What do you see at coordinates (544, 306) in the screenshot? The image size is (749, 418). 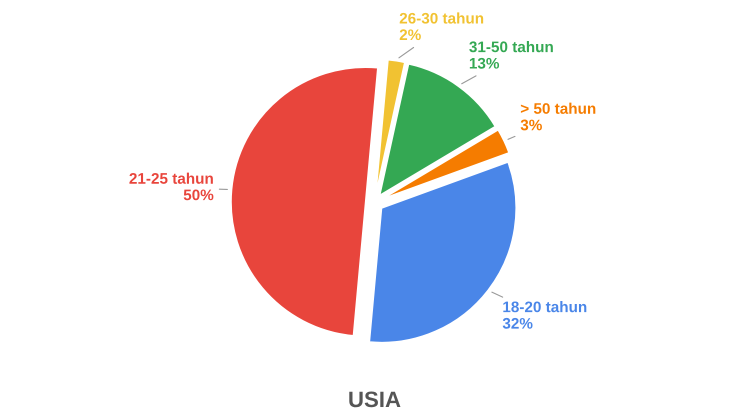 I see `slice-label: 18-20 tahun` at bounding box center [544, 306].